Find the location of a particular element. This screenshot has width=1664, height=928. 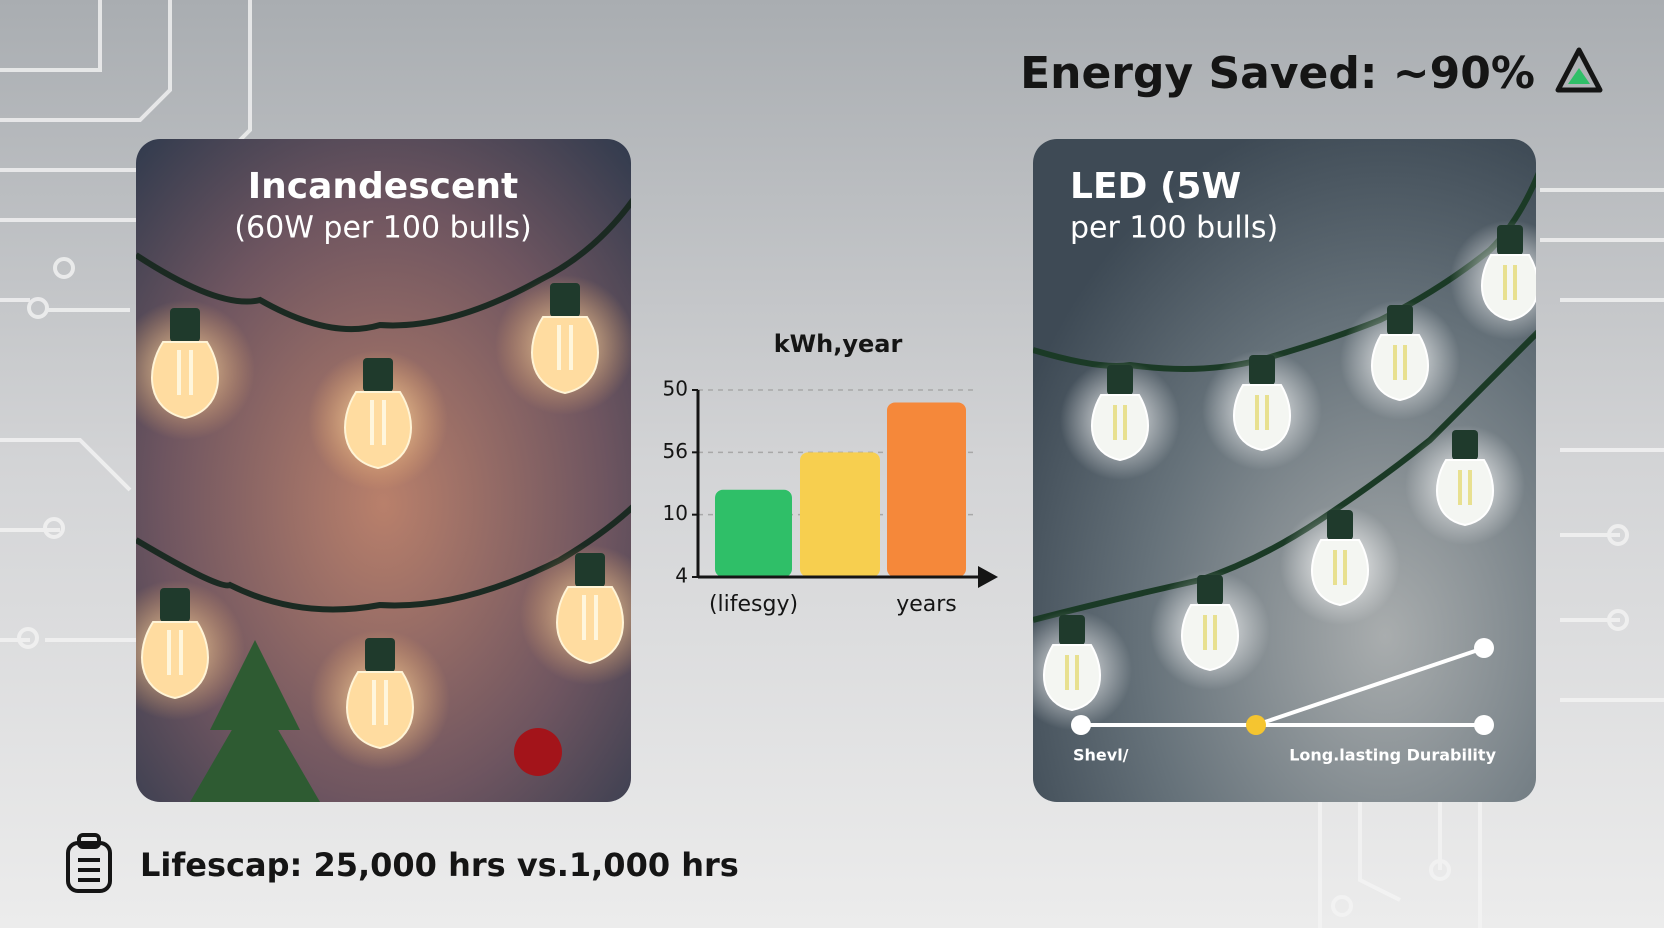

y-tick-label: 4 is located at coordinates (681, 576).